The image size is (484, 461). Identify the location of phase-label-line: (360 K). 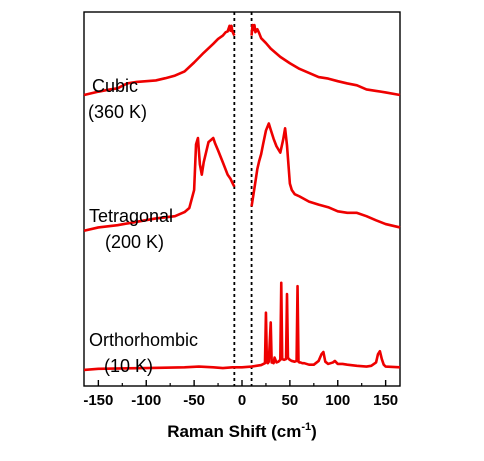
(117, 112).